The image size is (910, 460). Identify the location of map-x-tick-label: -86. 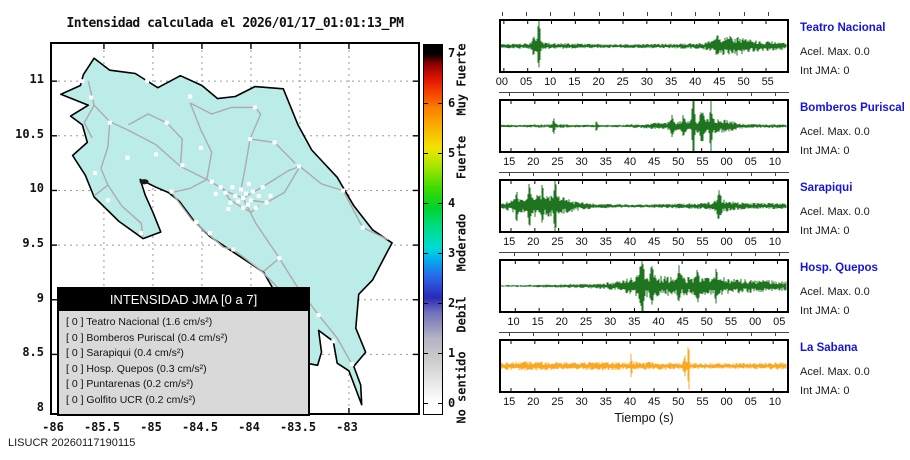
(53, 427).